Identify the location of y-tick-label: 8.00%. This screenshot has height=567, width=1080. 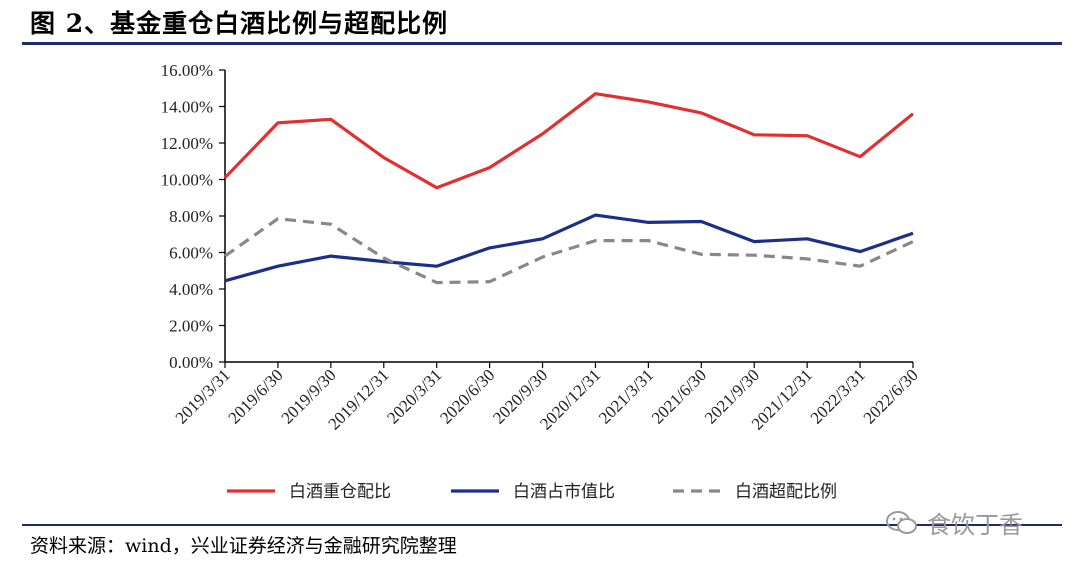
(191, 216).